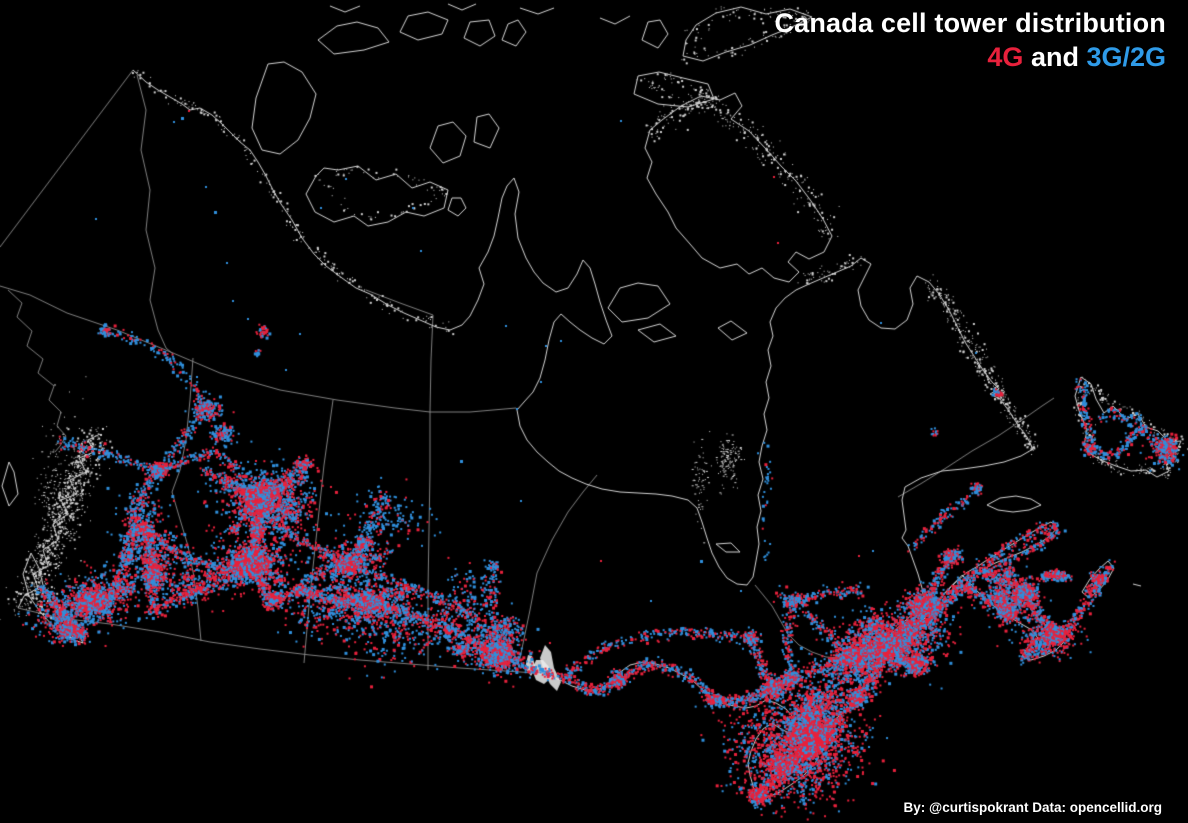 Image resolution: width=1188 pixels, height=823 pixels. I want to click on legend-and-label: and, so click(1055, 57).